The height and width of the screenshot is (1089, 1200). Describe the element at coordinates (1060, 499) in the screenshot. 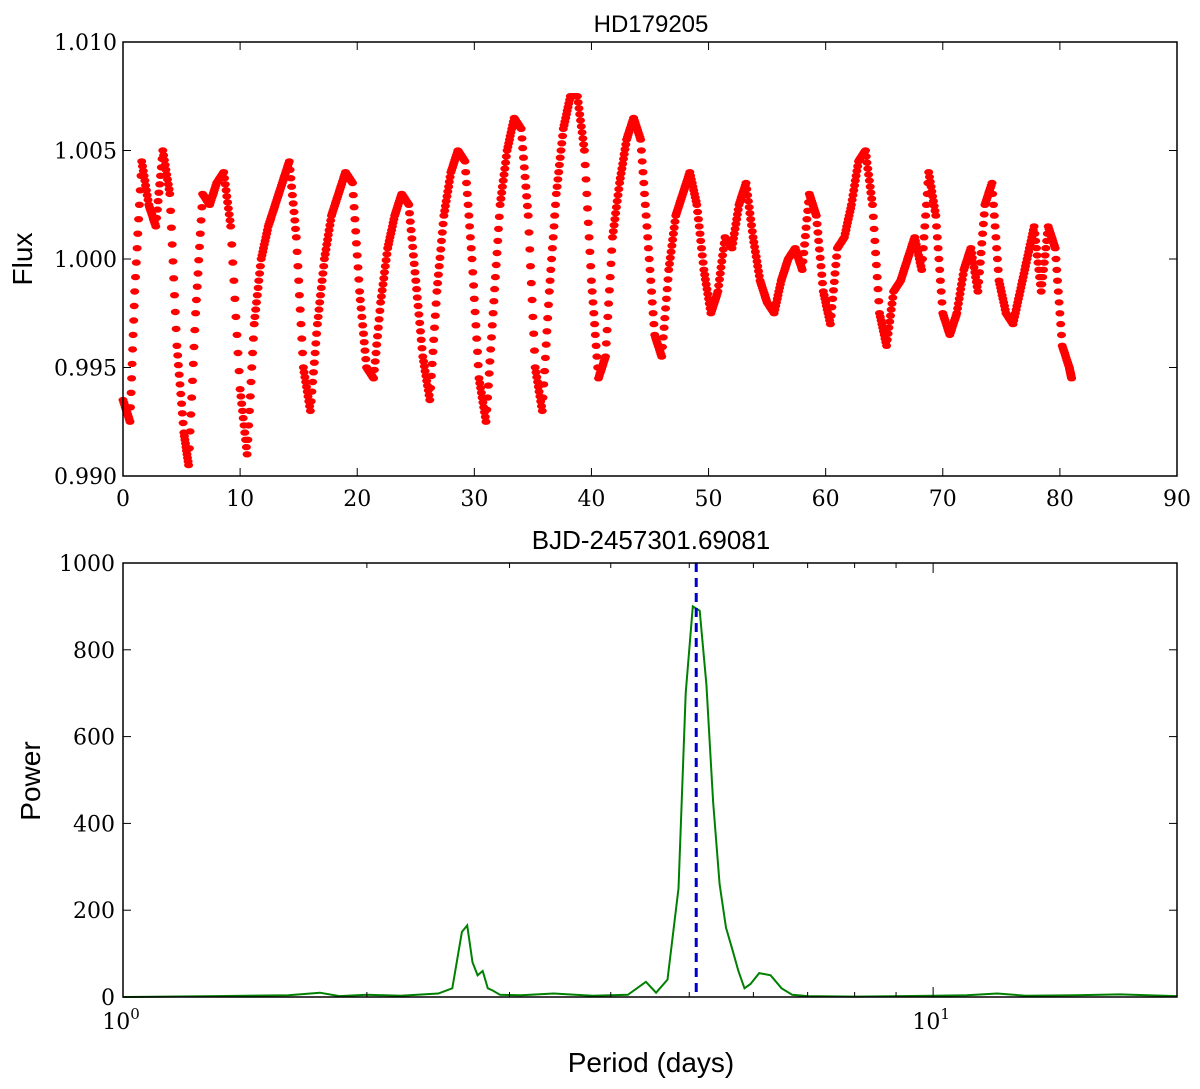

I see `x-tick-label: 80` at that location.